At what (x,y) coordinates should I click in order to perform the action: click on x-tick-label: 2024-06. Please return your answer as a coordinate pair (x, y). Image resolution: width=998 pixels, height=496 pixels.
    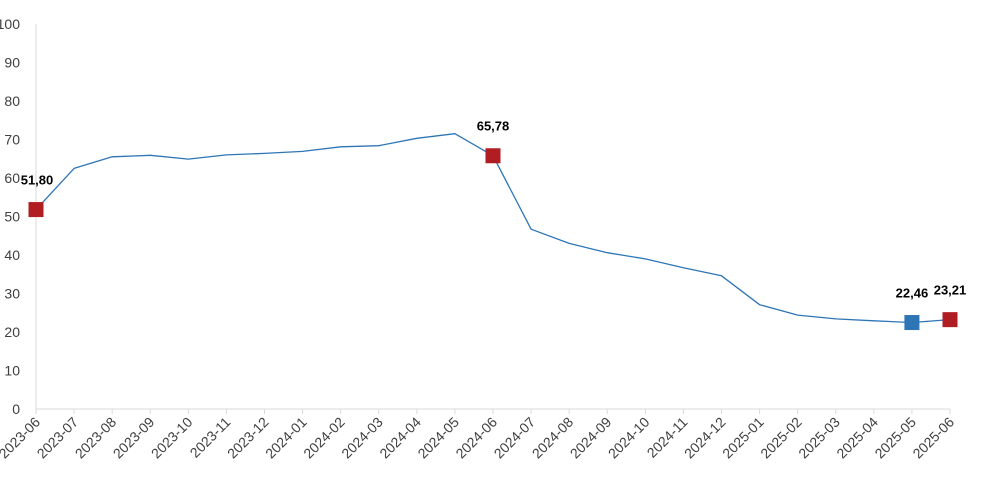
    Looking at the image, I should click on (476, 438).